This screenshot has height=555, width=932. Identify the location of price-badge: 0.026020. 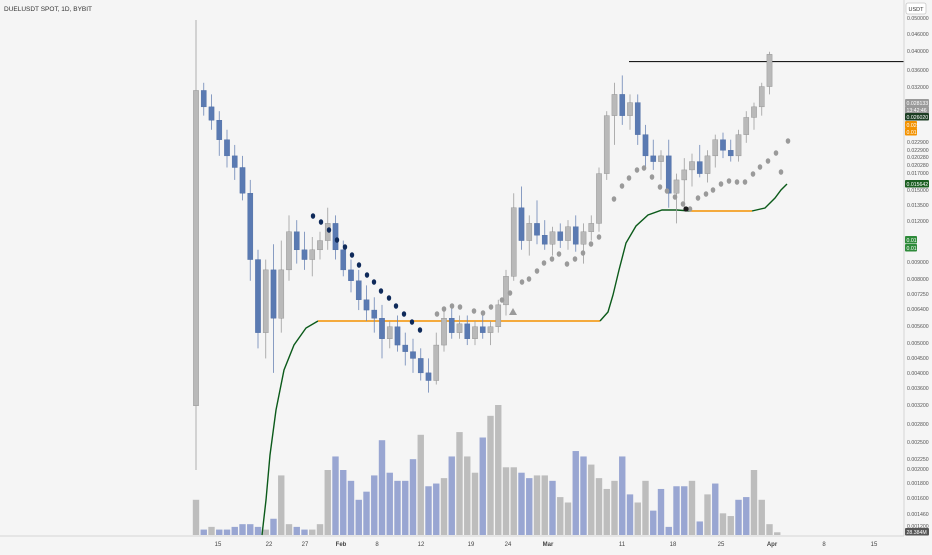
(917, 117).